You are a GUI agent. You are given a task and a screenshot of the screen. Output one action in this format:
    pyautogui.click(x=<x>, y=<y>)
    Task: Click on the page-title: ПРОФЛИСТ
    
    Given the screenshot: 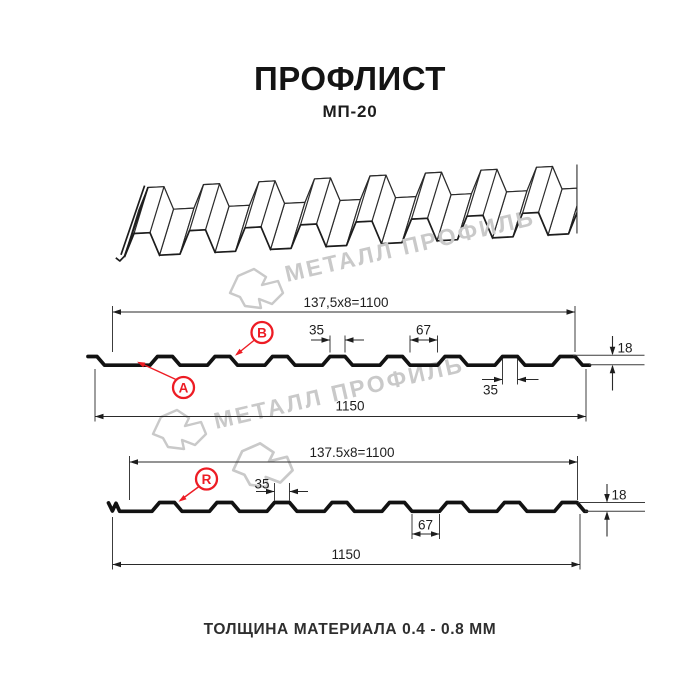 What is the action you would take?
    pyautogui.click(x=350, y=78)
    